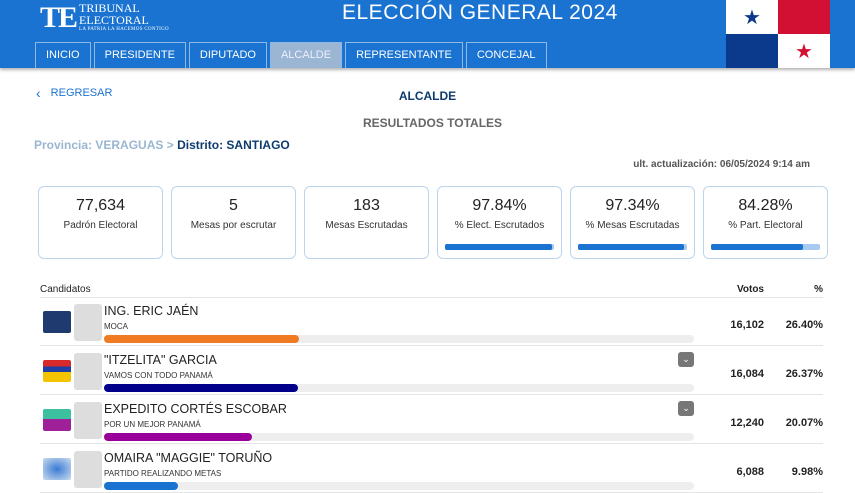 The image size is (855, 493). I want to click on stat-card: 84.28% % Part. Electoral, so click(765, 222).